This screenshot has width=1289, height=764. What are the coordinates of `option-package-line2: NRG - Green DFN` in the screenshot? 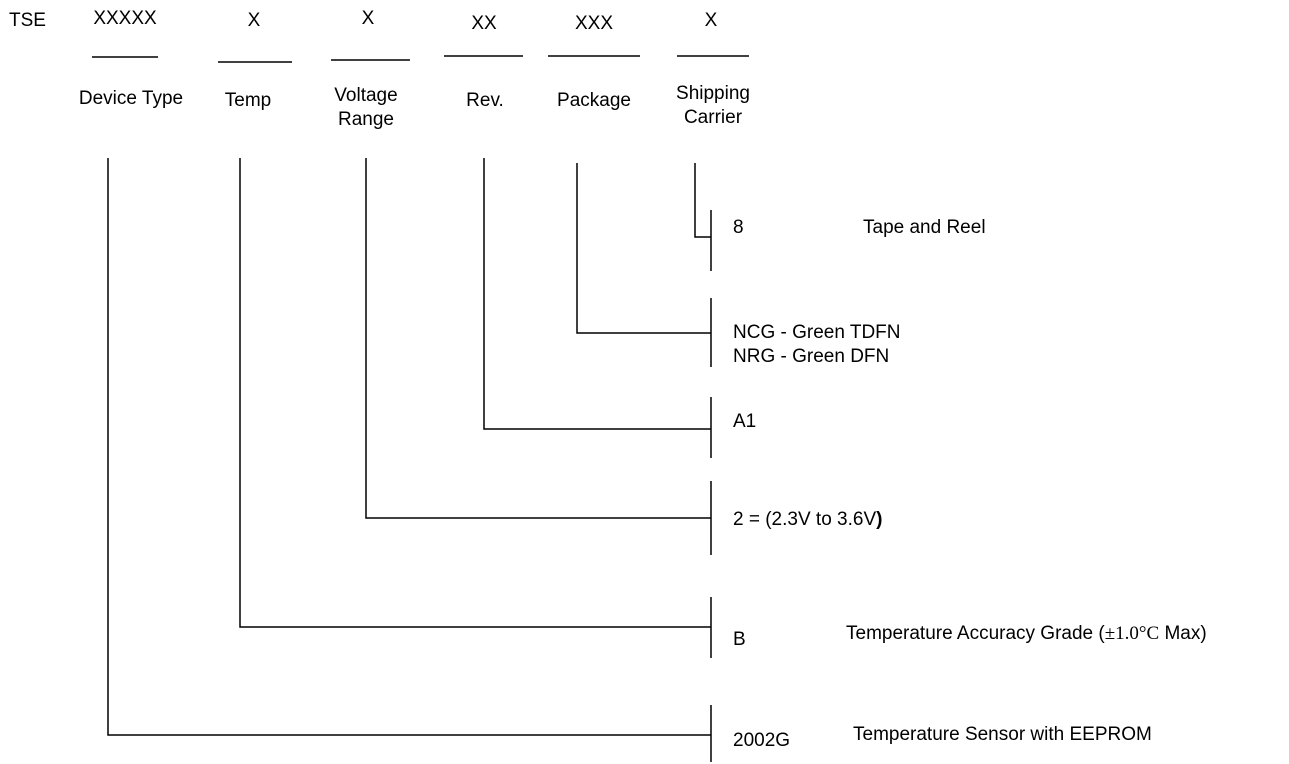 It's located at (811, 356).